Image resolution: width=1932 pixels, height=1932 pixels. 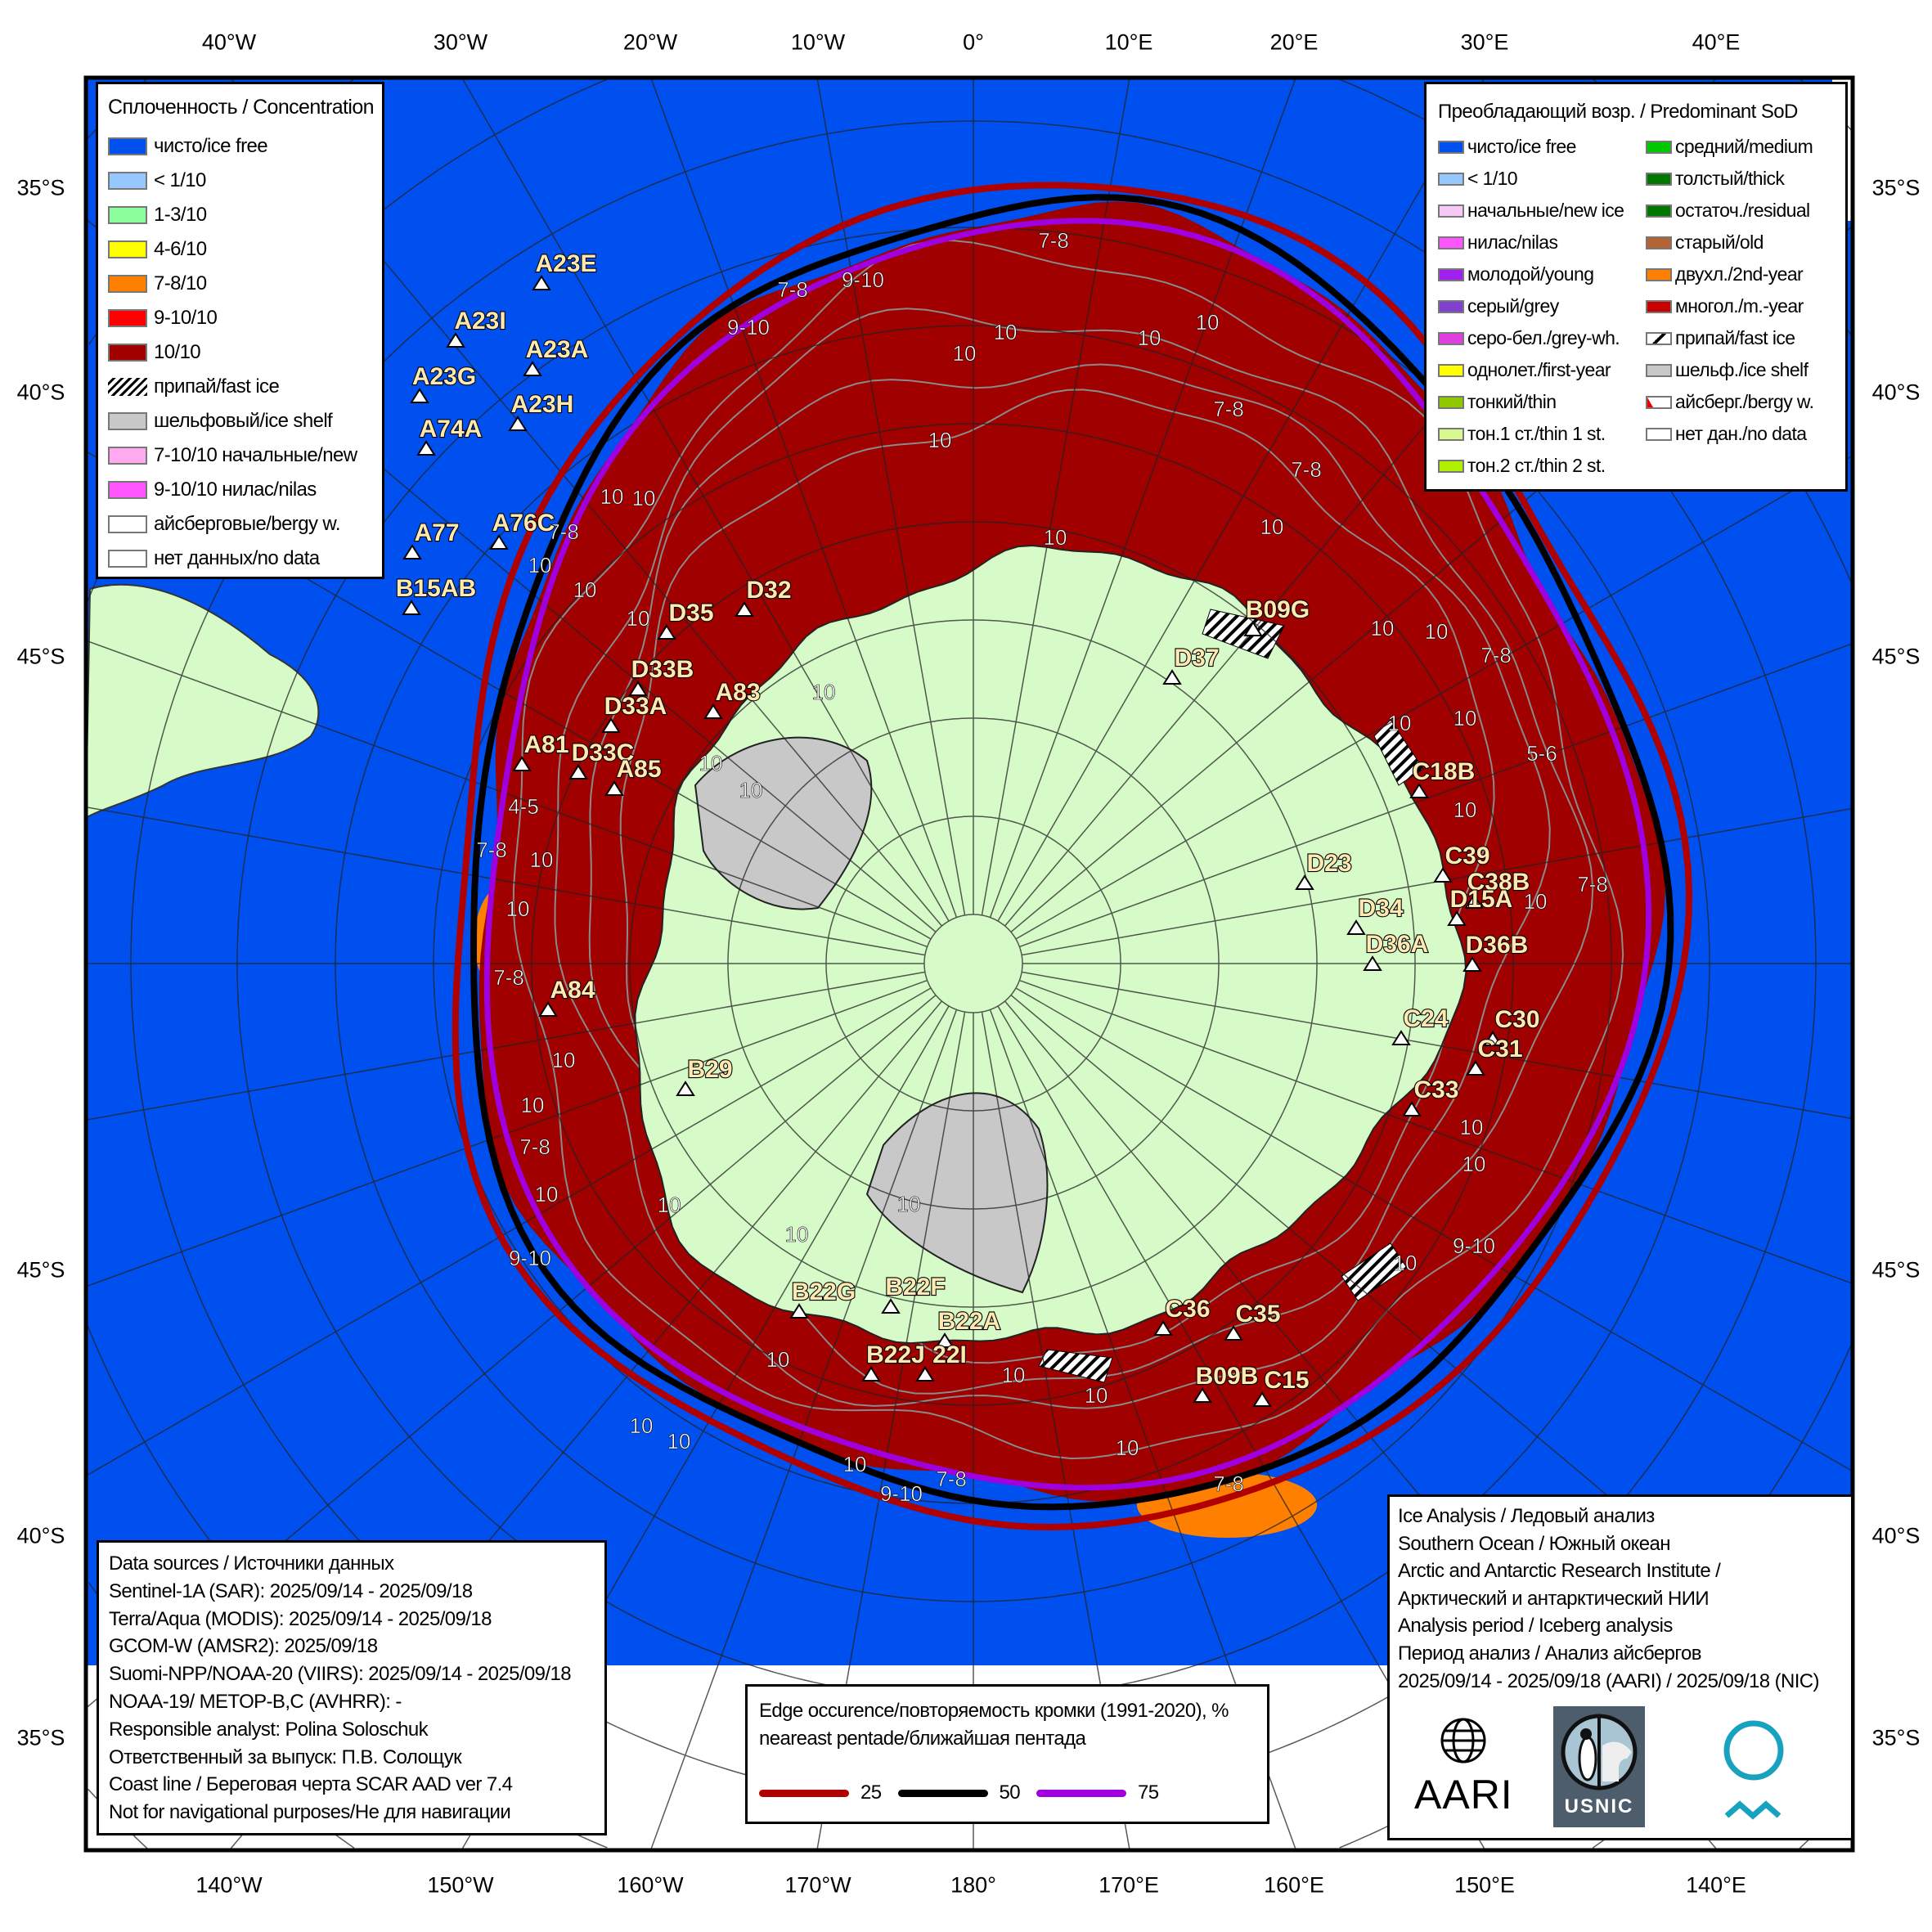 What do you see at coordinates (1516, 1020) in the screenshot?
I see `iceberg-label: C30` at bounding box center [1516, 1020].